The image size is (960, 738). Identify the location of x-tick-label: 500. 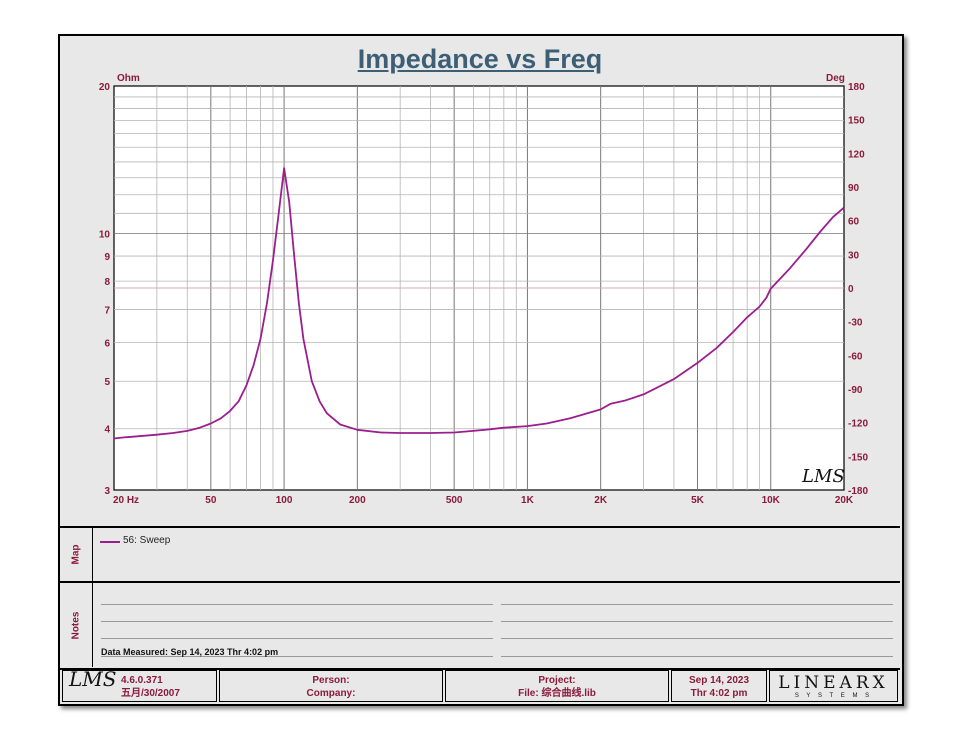
(454, 500).